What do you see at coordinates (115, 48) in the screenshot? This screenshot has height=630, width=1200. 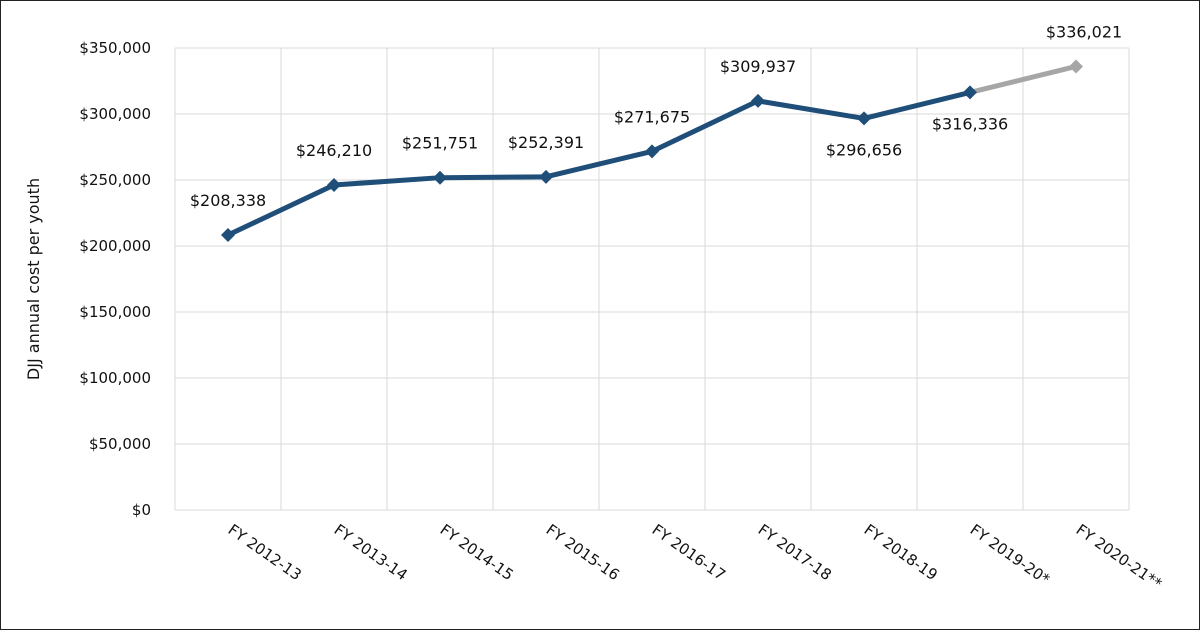 I see `y-tick-label: $350,000` at bounding box center [115, 48].